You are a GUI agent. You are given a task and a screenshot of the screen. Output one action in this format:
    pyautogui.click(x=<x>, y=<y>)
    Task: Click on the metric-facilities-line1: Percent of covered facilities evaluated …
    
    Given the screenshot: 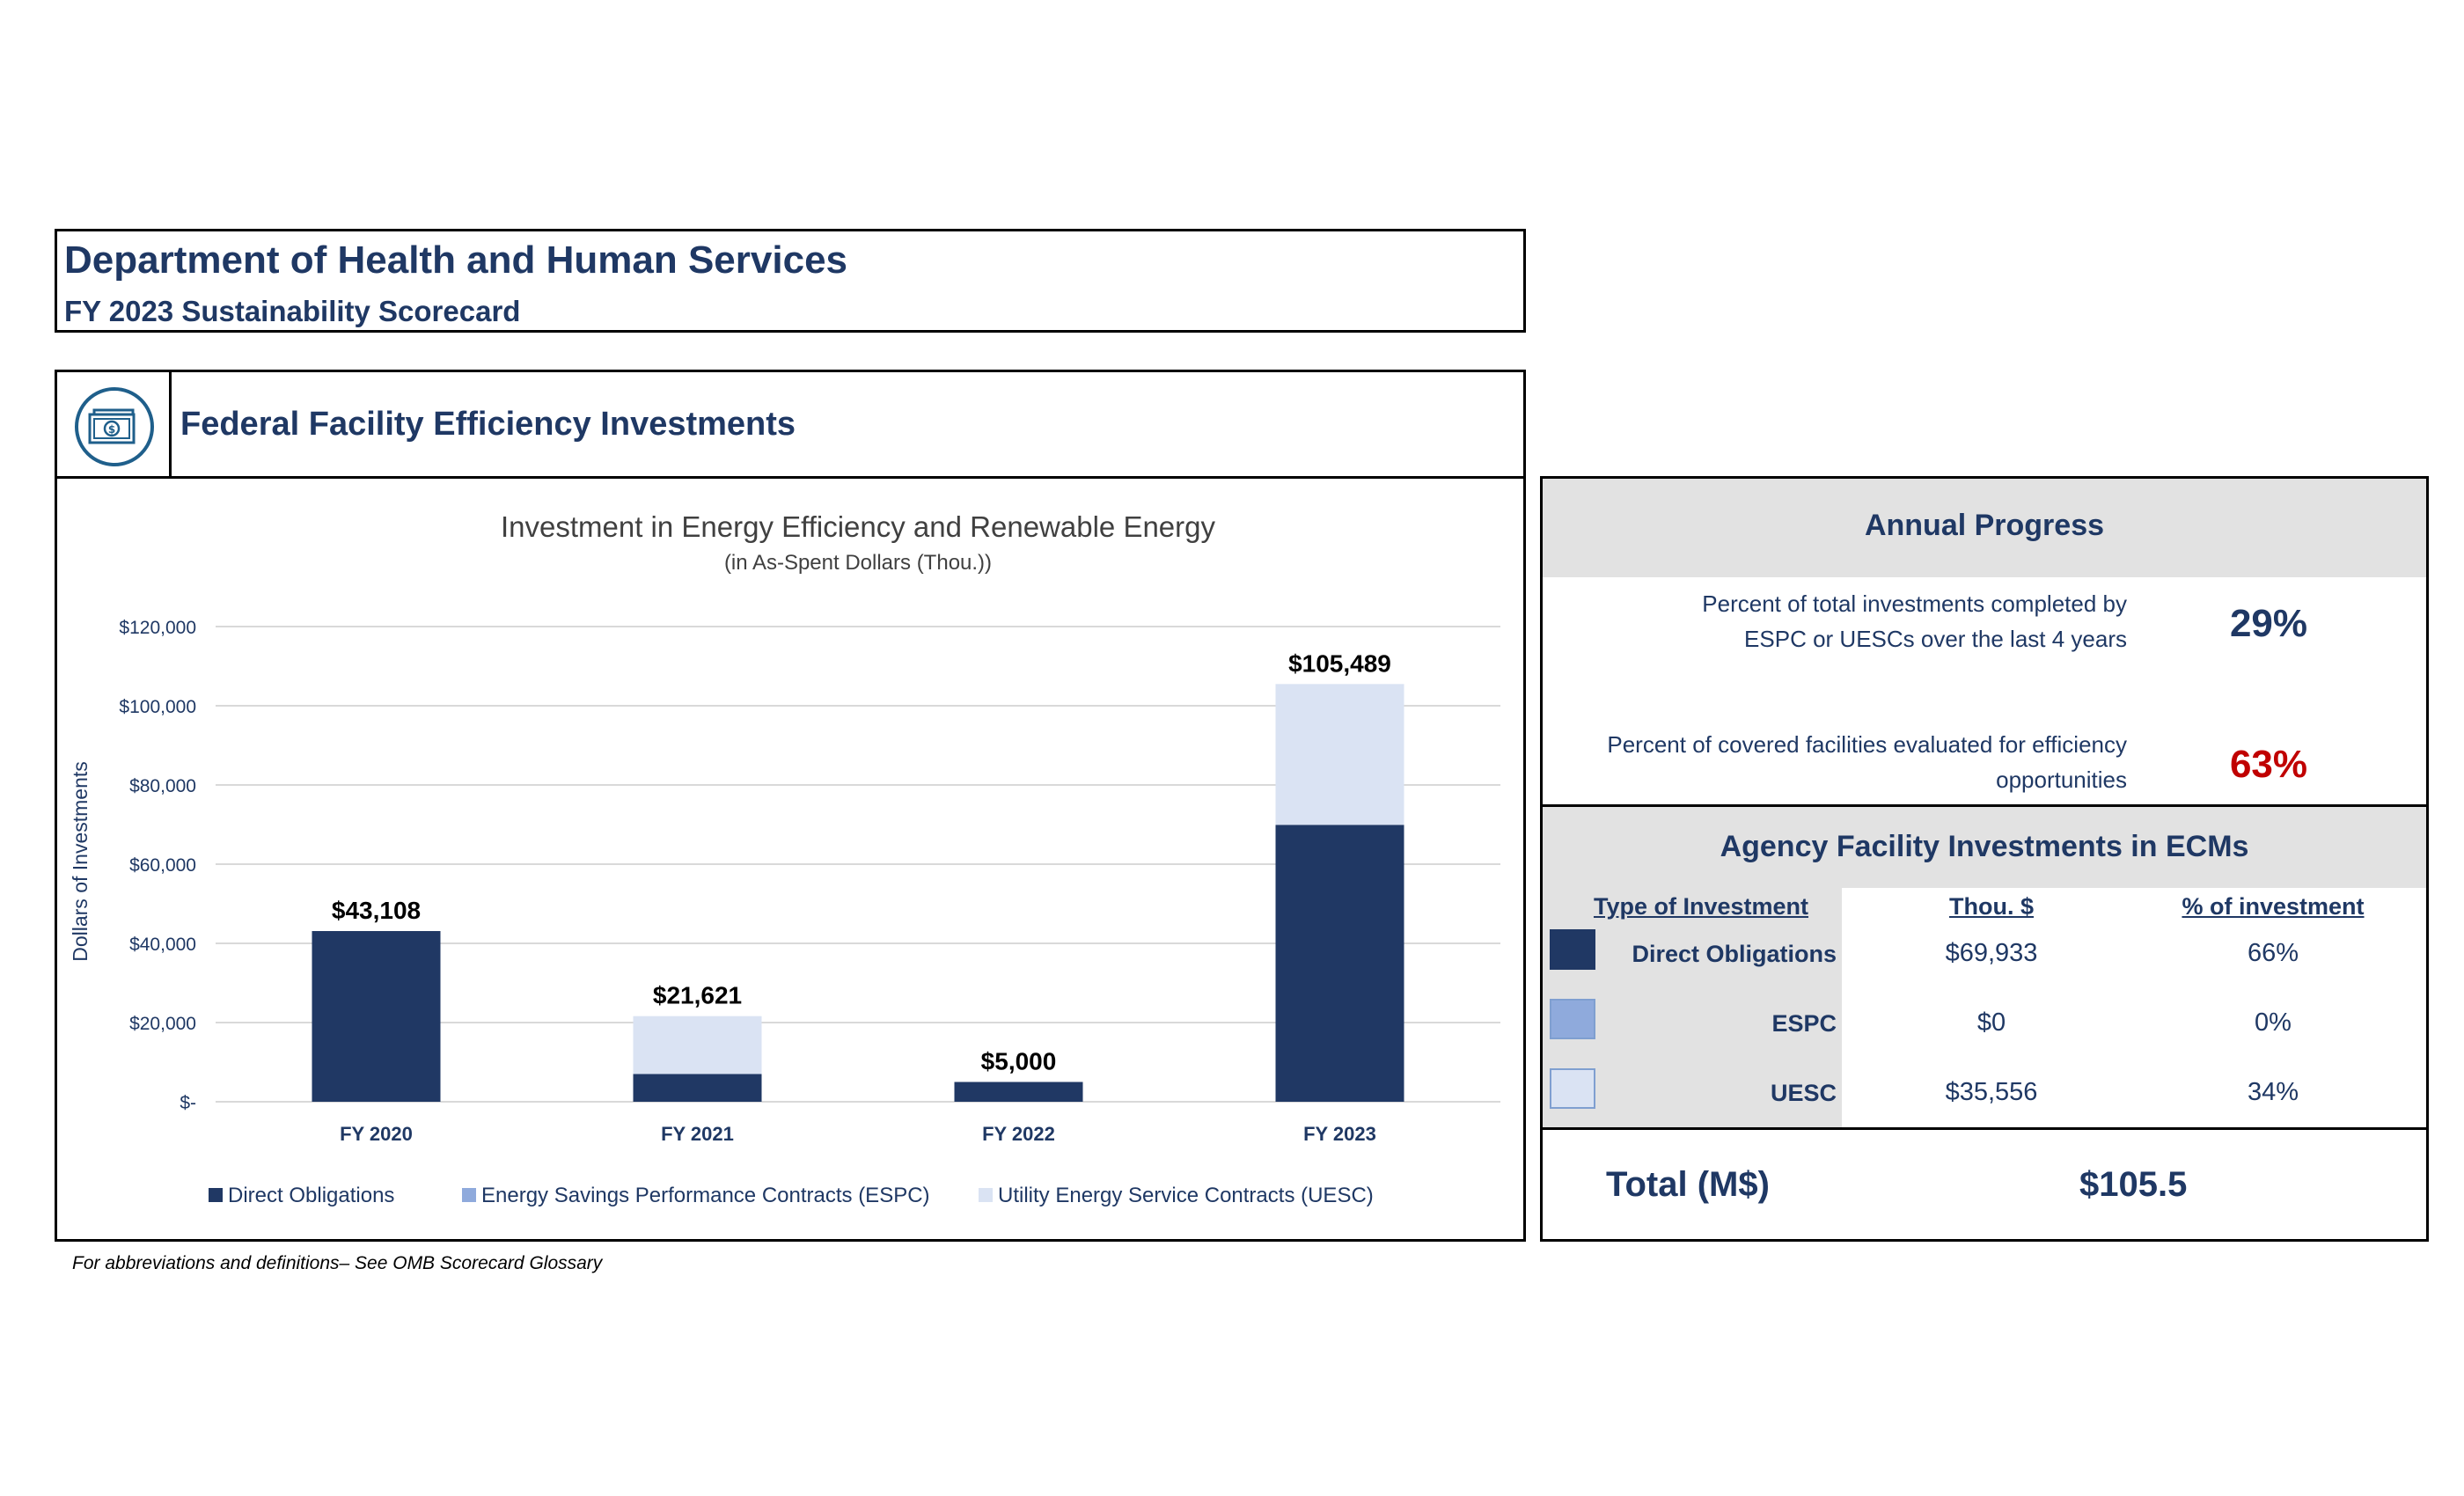 What is the action you would take?
    pyautogui.click(x=1867, y=745)
    